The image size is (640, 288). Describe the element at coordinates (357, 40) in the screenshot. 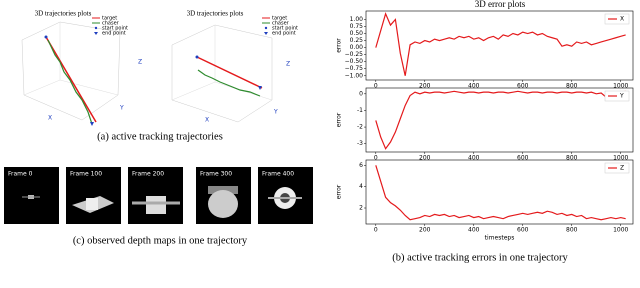

I see `y-tick-label: 0.25` at that location.